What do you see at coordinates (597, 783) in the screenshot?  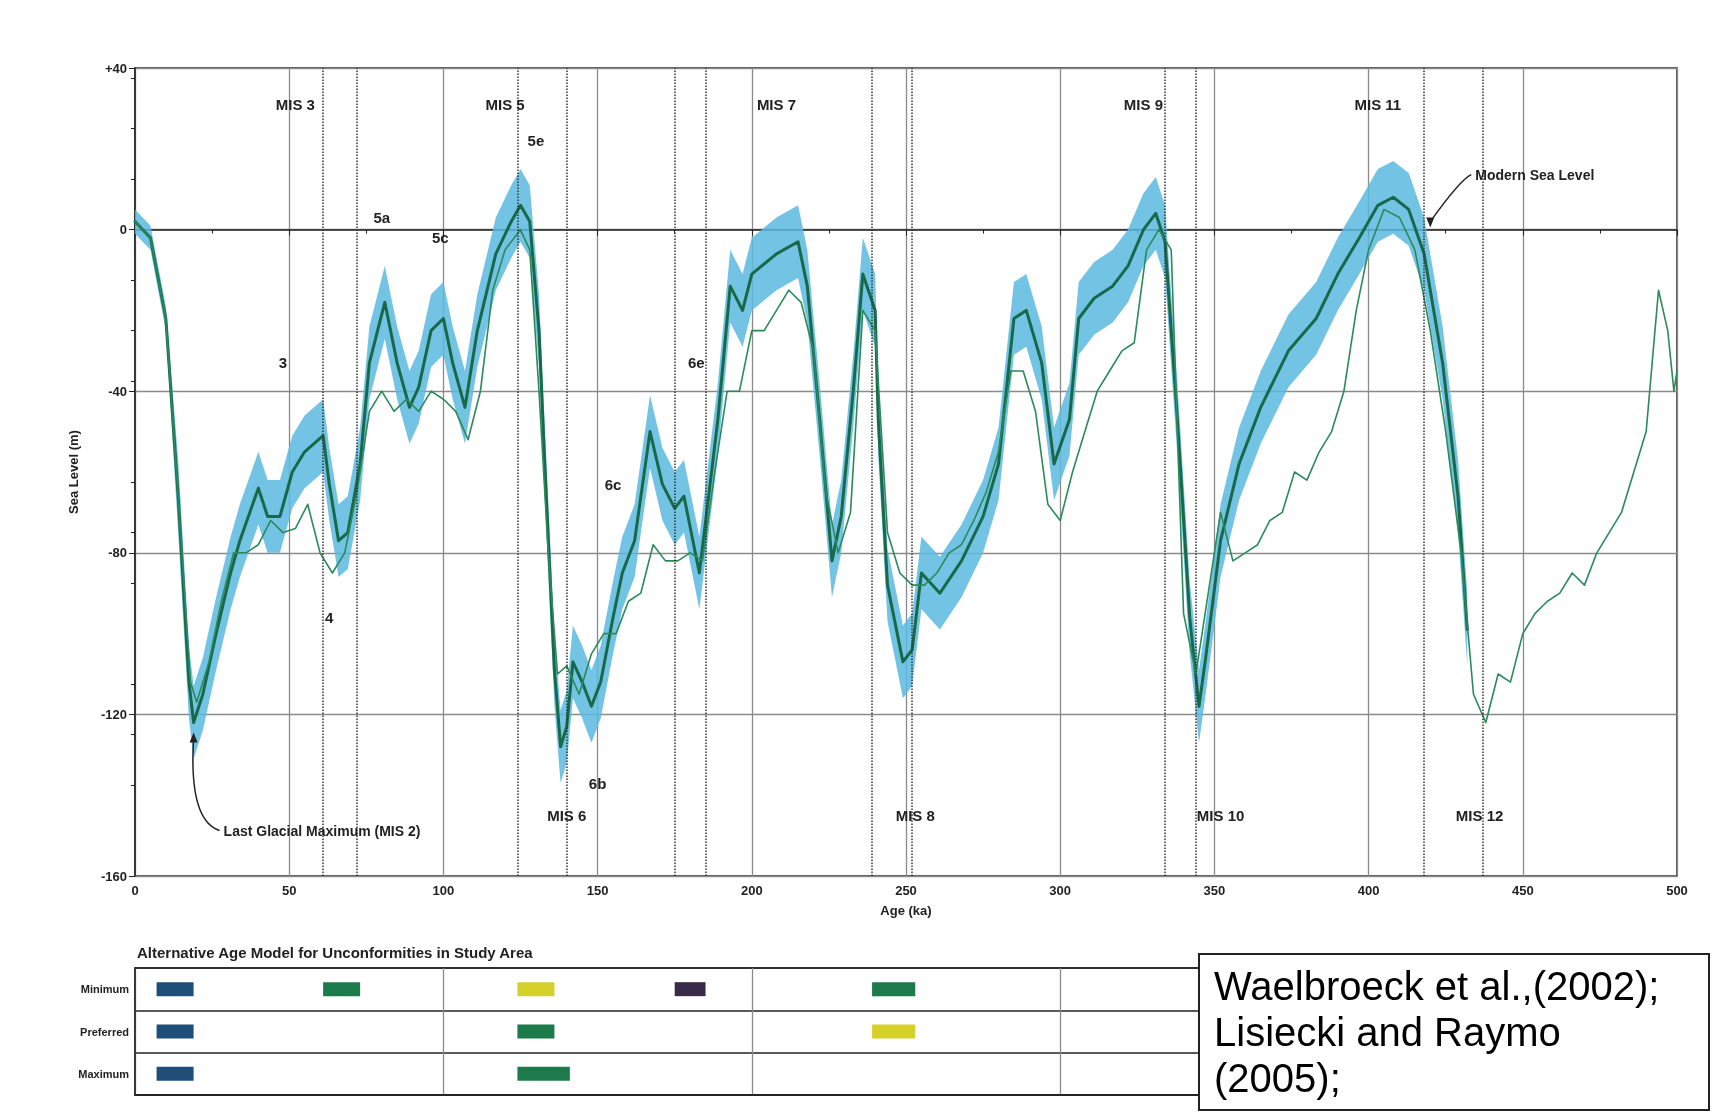 I see `annotation: 6b` at bounding box center [597, 783].